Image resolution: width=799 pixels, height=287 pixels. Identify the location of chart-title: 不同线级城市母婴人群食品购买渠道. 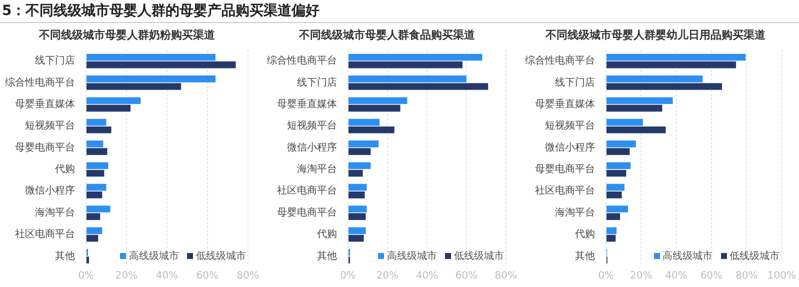
(387, 35).